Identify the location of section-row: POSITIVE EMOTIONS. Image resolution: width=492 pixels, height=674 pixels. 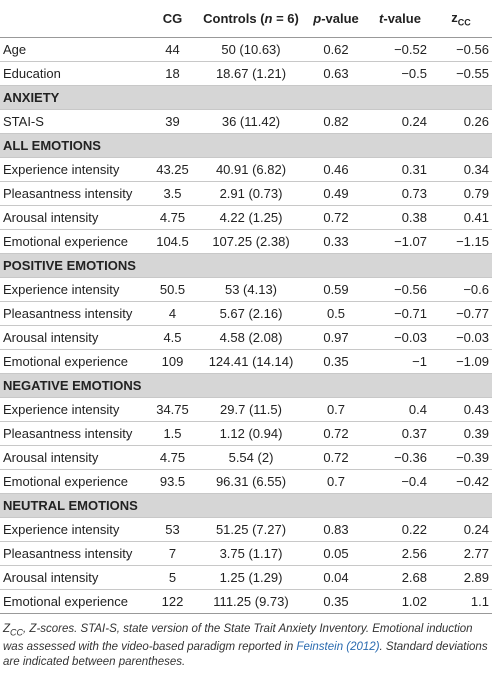
(246, 265).